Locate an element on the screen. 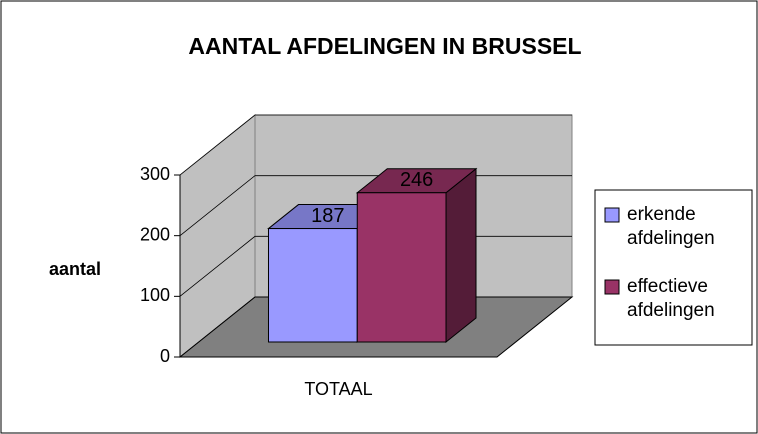 The width and height of the screenshot is (758, 434). y-tick-label: 100 is located at coordinates (155, 295).